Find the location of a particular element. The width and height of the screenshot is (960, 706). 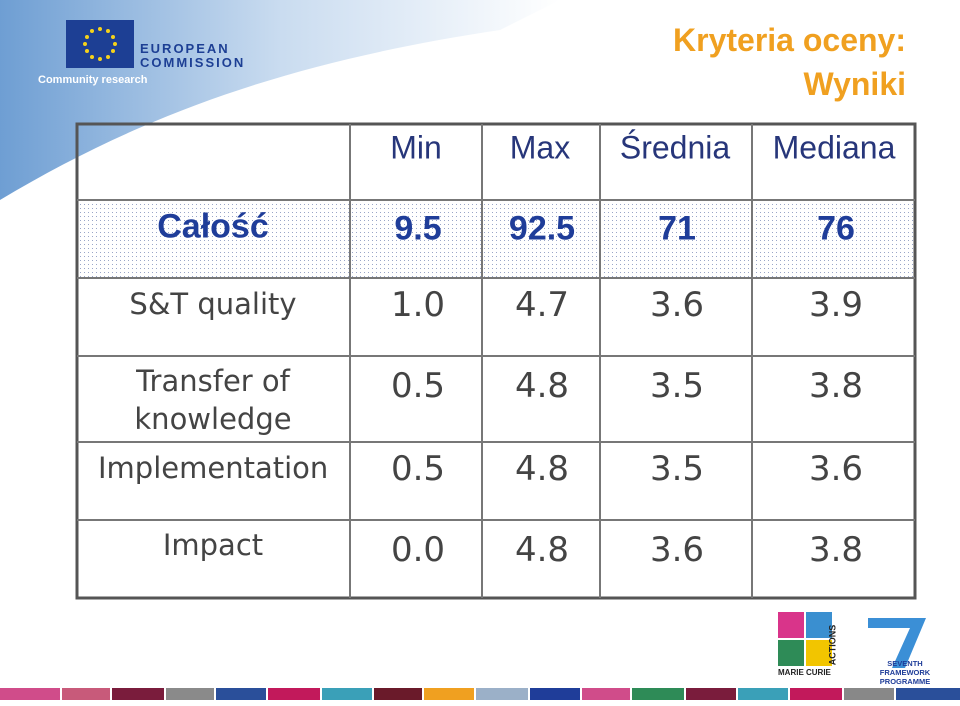

mc-actions: ACTIONS is located at coordinates (832, 645).